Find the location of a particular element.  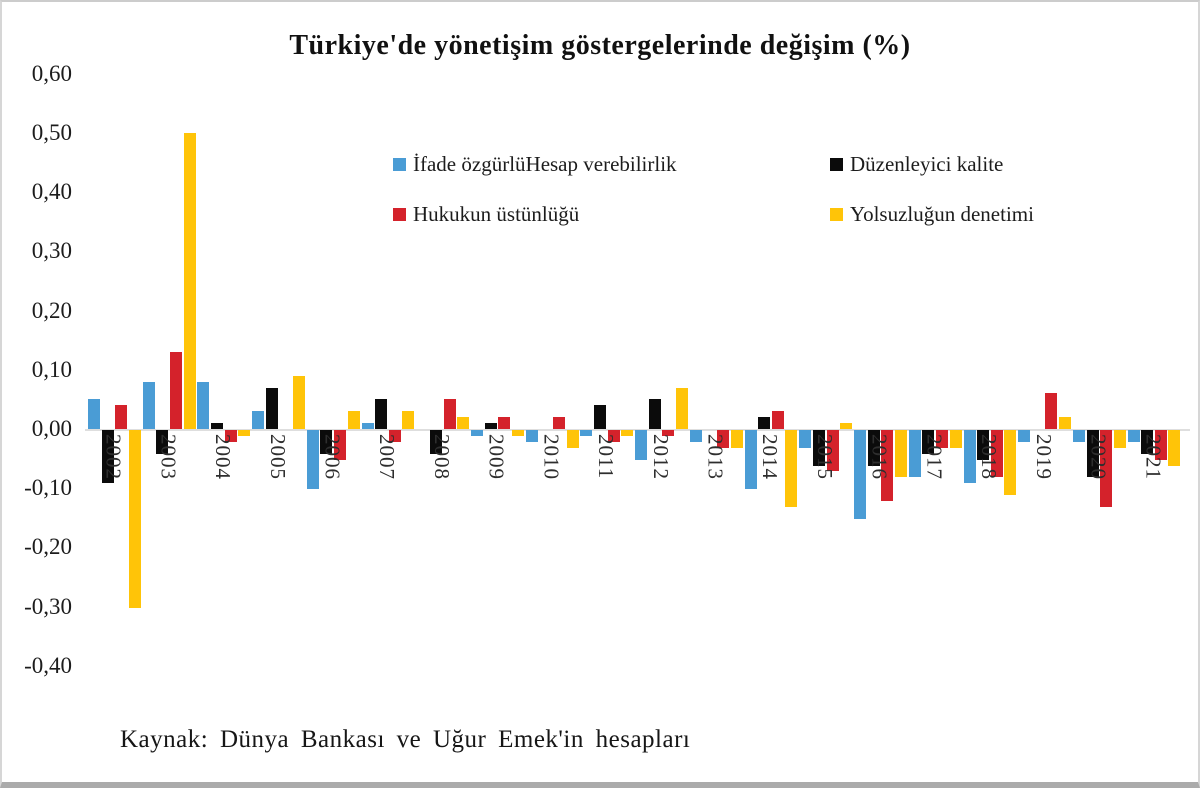

legend-label: Düzenleyici kalite is located at coordinates (927, 164).